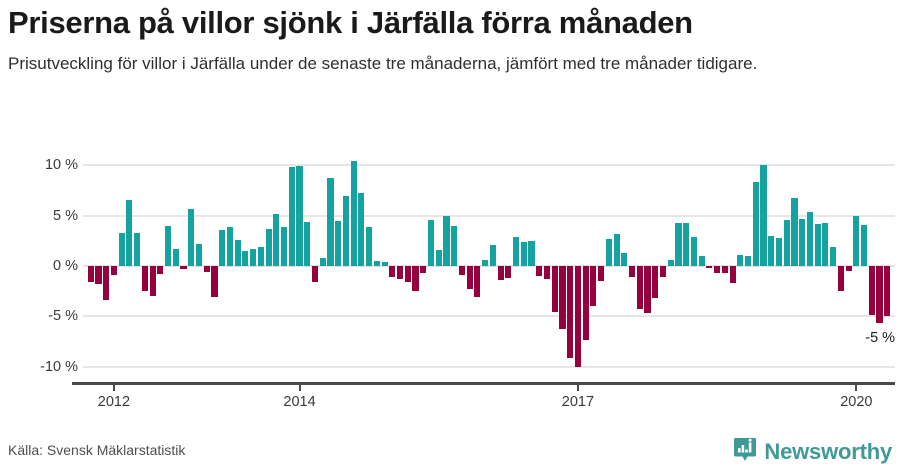  What do you see at coordinates (856, 402) in the screenshot?
I see `x-tick-label-2020: 2020` at bounding box center [856, 402].